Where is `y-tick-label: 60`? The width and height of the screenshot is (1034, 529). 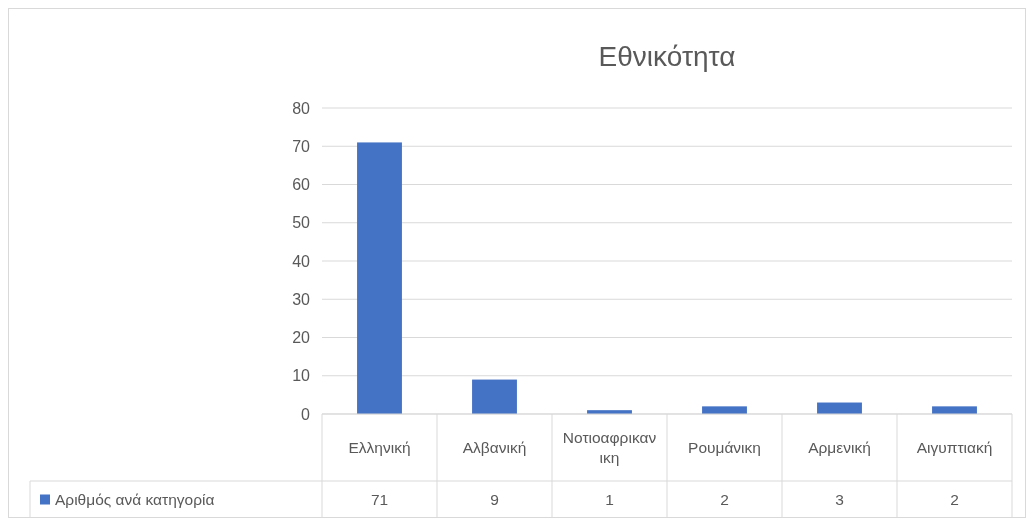 y-tick-label: 60 is located at coordinates (301, 185).